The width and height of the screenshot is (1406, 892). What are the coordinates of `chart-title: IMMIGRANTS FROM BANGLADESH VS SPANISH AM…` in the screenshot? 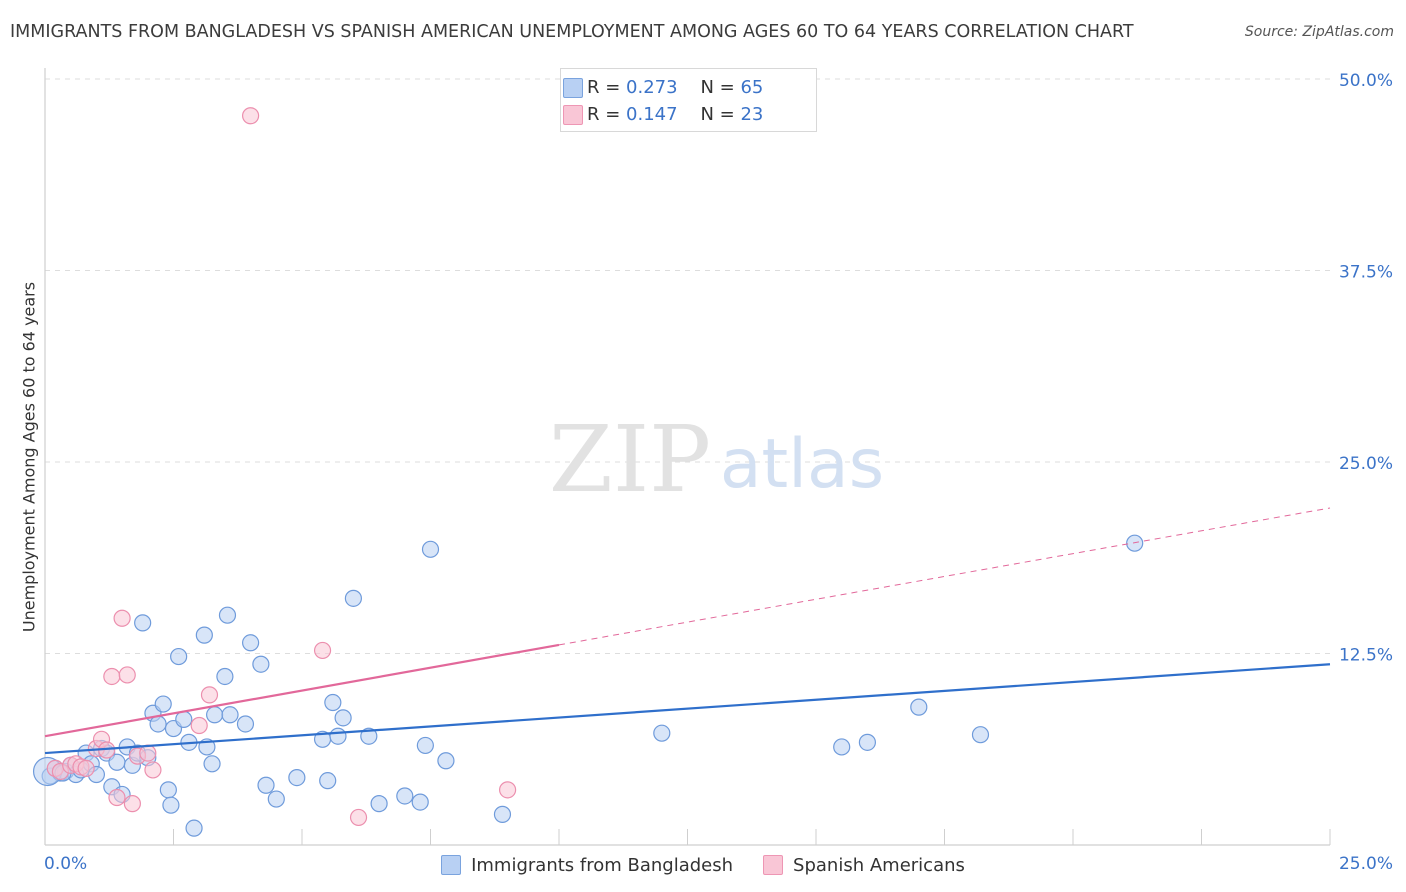 It's located at (572, 32).